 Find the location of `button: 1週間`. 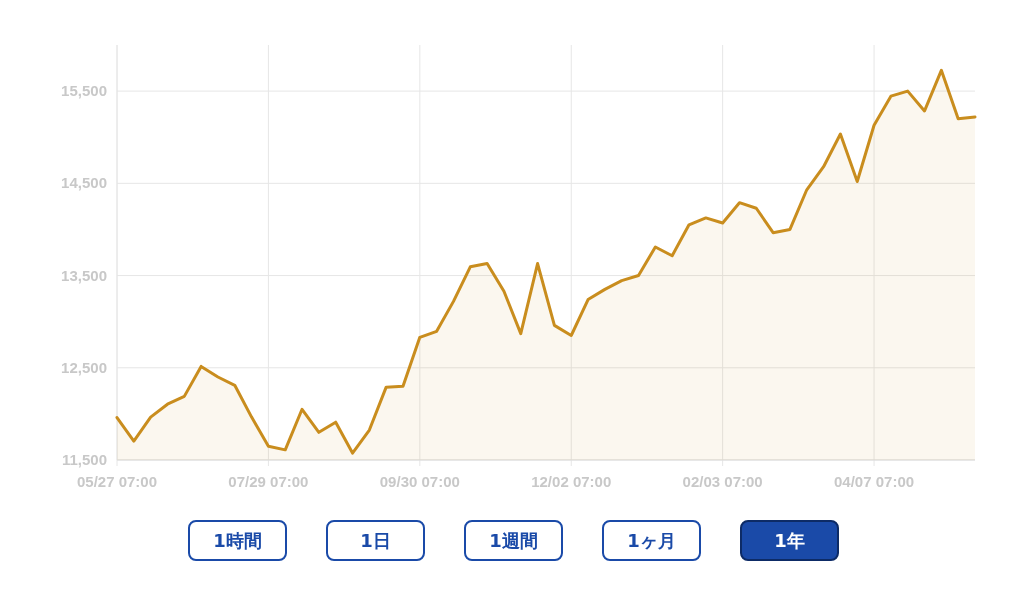

button: 1週間 is located at coordinates (513, 540).